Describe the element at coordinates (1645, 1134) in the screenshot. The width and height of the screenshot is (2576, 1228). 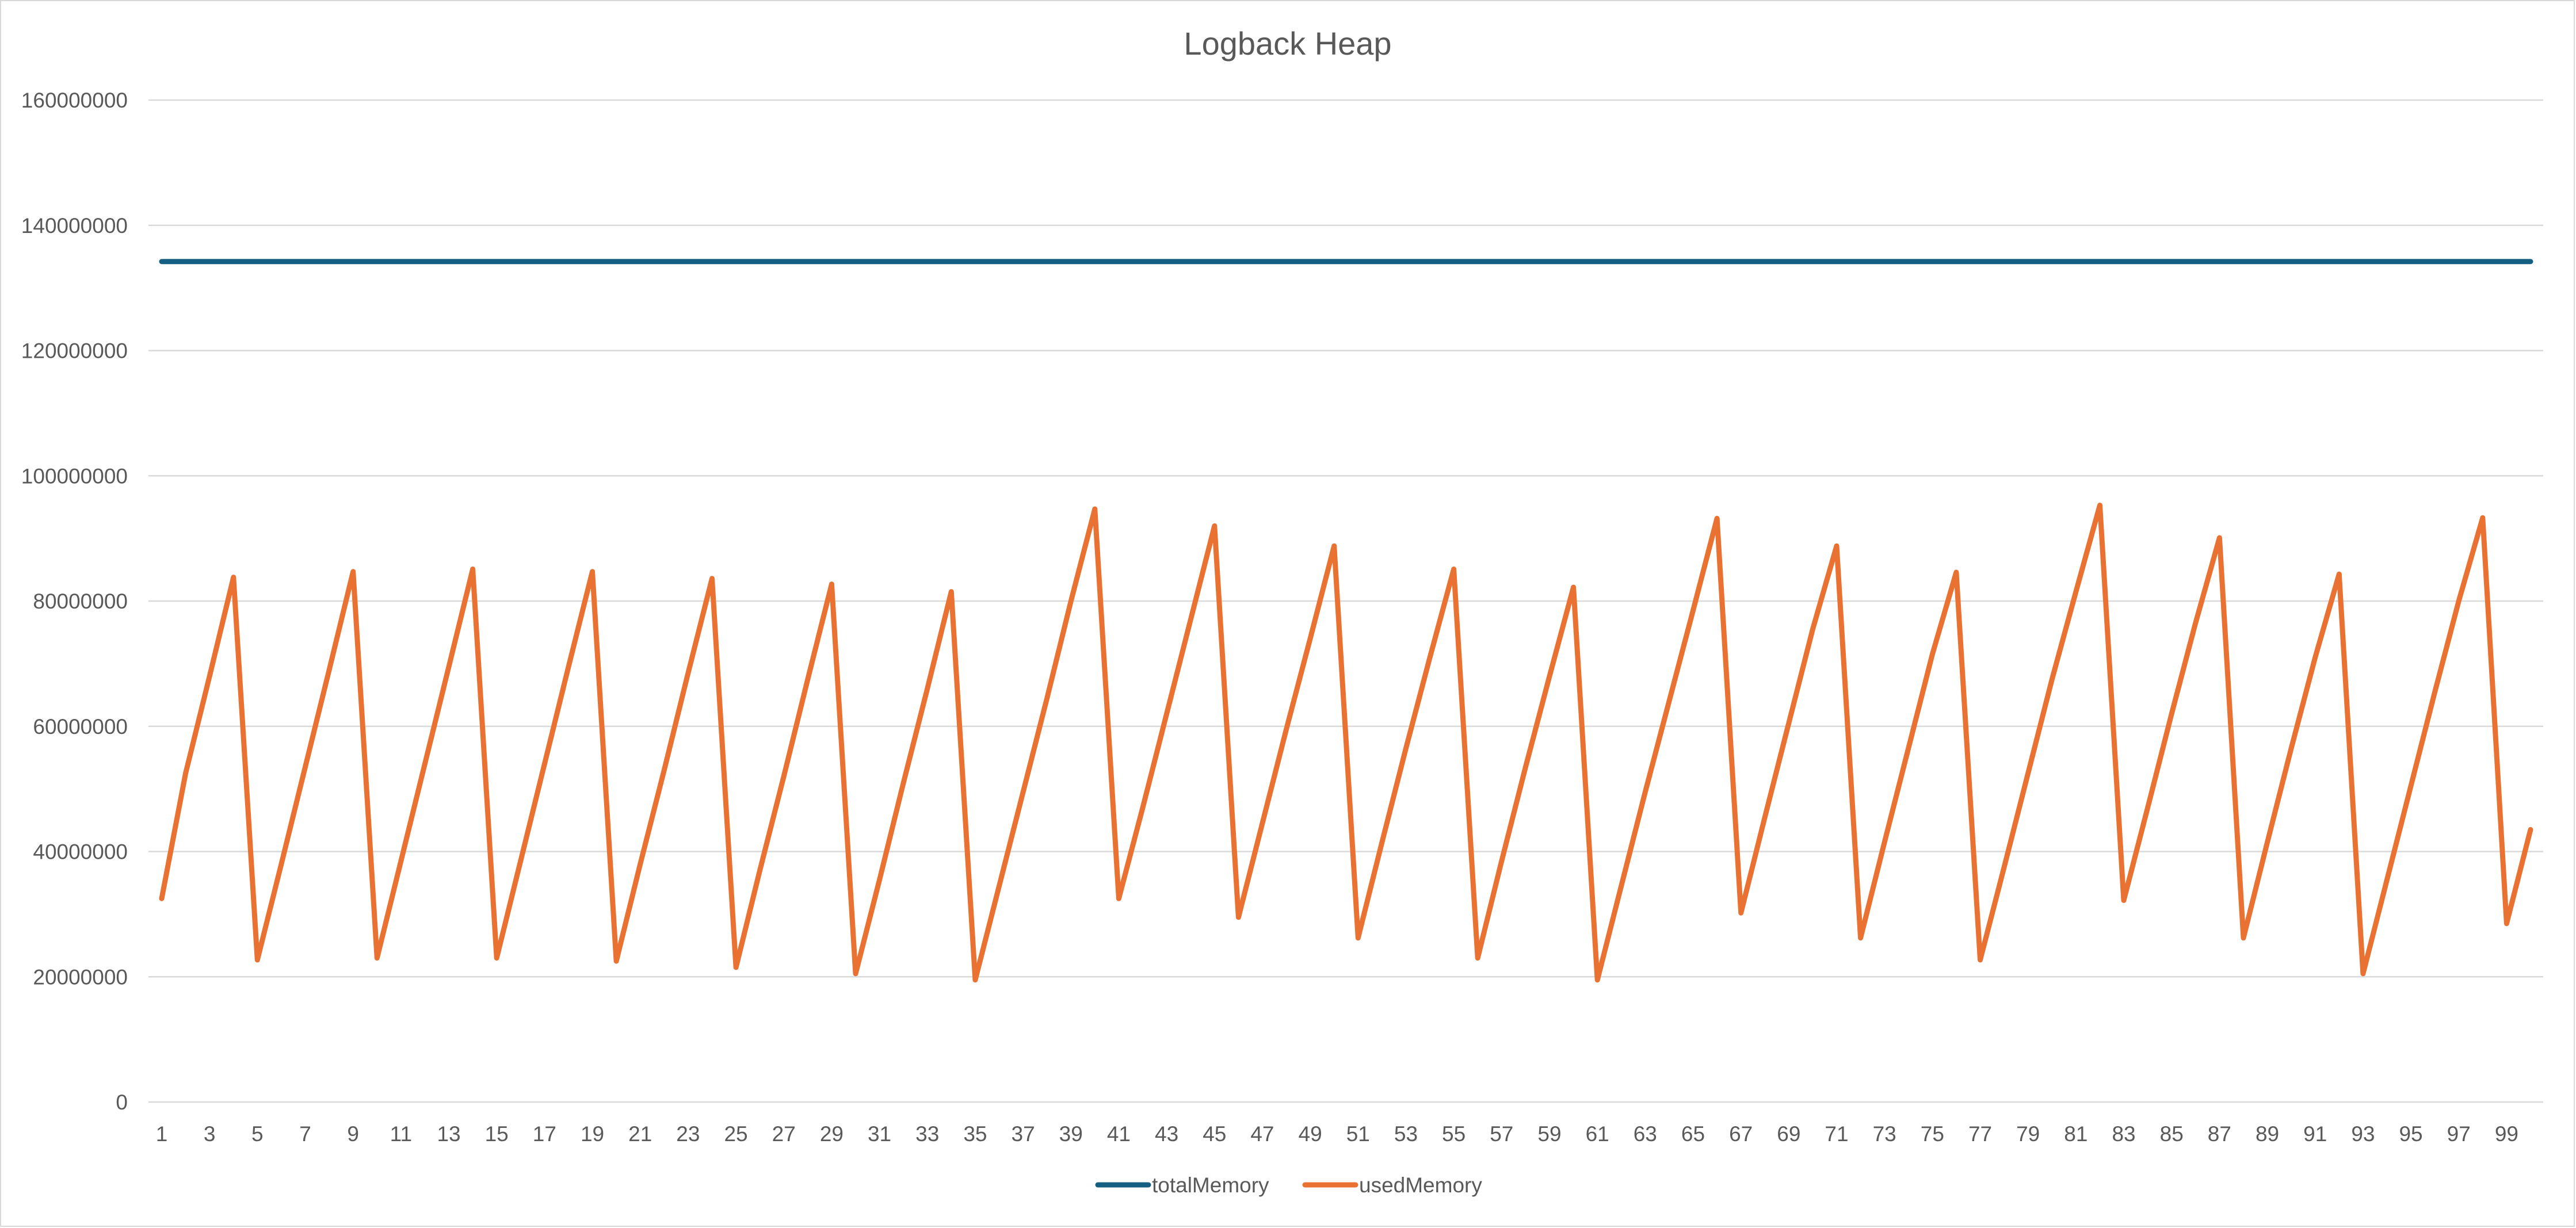
I see `x-tick-label: 63` at that location.